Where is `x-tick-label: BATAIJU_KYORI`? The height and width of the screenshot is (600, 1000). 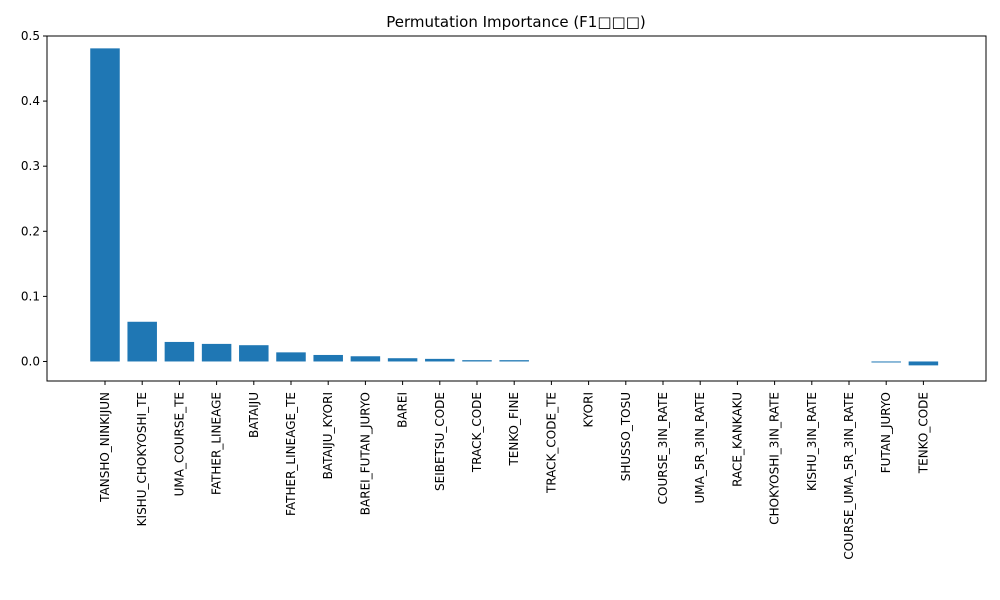 x-tick-label: BATAIJU_KYORI is located at coordinates (328, 435).